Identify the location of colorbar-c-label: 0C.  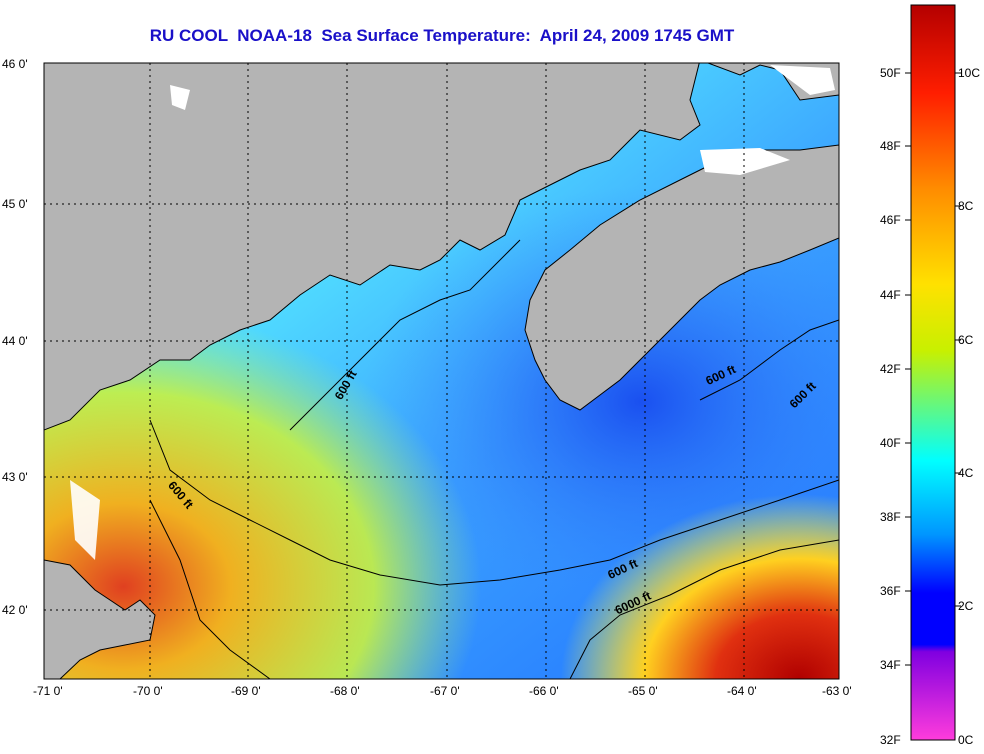
(966, 740).